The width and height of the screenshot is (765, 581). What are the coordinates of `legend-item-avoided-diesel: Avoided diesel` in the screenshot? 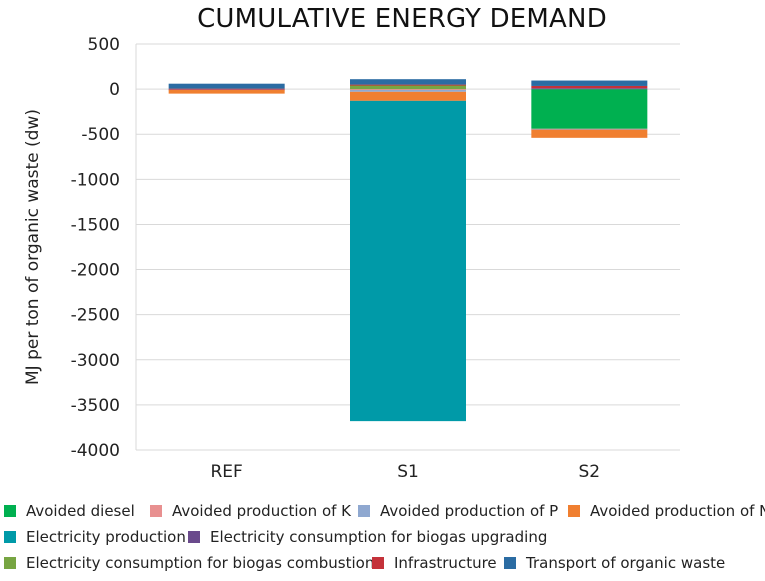 It's located at (69, 511).